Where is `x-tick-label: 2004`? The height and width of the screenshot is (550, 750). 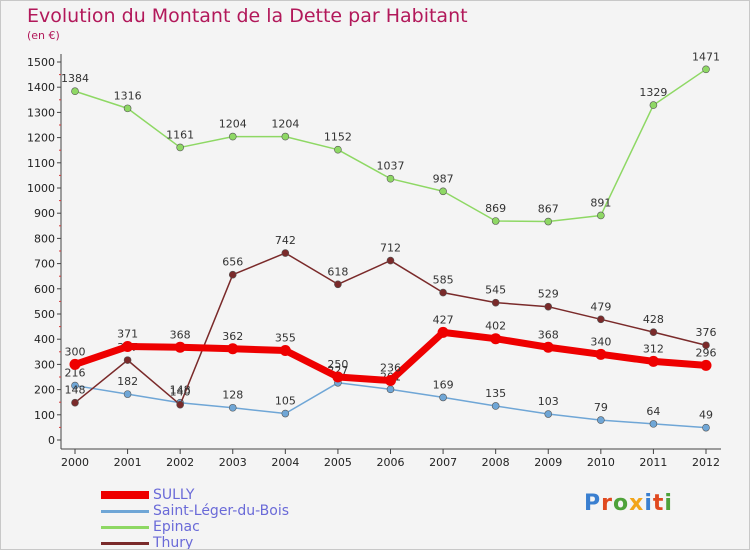 x-tick-label: 2004 is located at coordinates (285, 462).